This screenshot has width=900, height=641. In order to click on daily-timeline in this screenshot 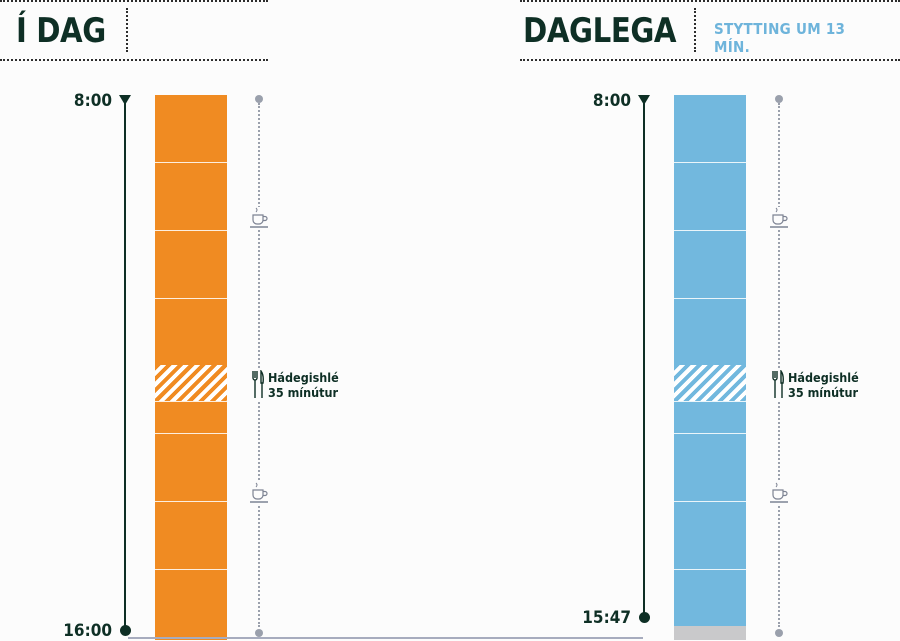, I will do `click(644, 357)`.